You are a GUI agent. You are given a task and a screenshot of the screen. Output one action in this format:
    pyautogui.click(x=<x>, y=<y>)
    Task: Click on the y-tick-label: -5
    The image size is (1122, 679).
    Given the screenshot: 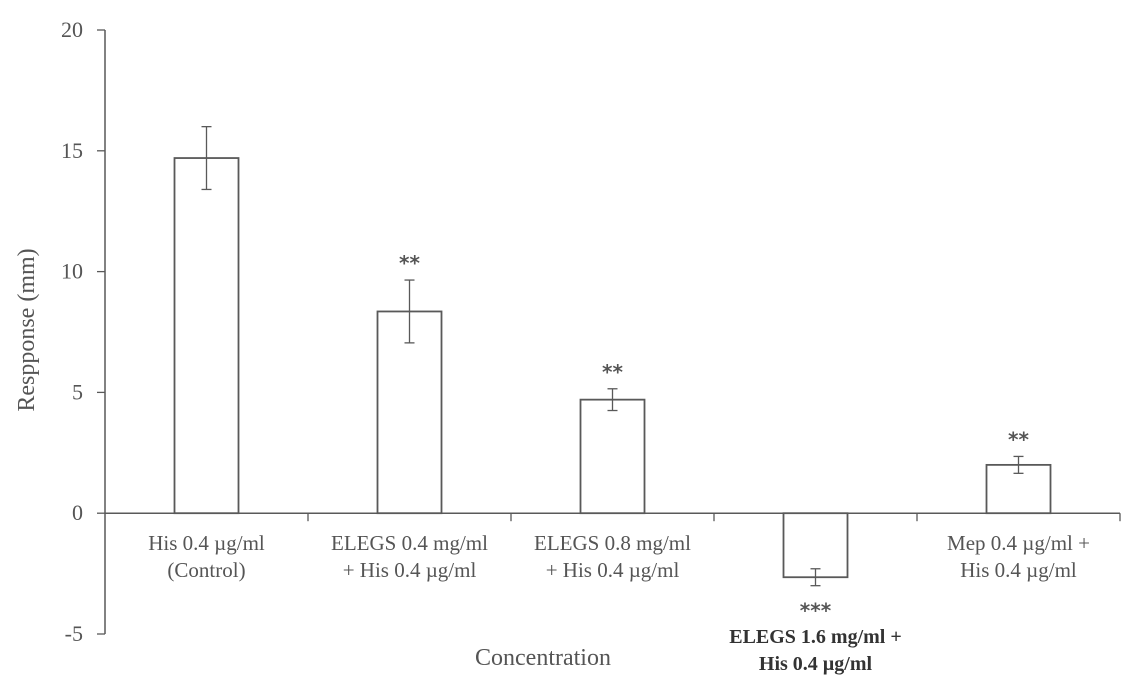 What is the action you would take?
    pyautogui.click(x=74, y=633)
    